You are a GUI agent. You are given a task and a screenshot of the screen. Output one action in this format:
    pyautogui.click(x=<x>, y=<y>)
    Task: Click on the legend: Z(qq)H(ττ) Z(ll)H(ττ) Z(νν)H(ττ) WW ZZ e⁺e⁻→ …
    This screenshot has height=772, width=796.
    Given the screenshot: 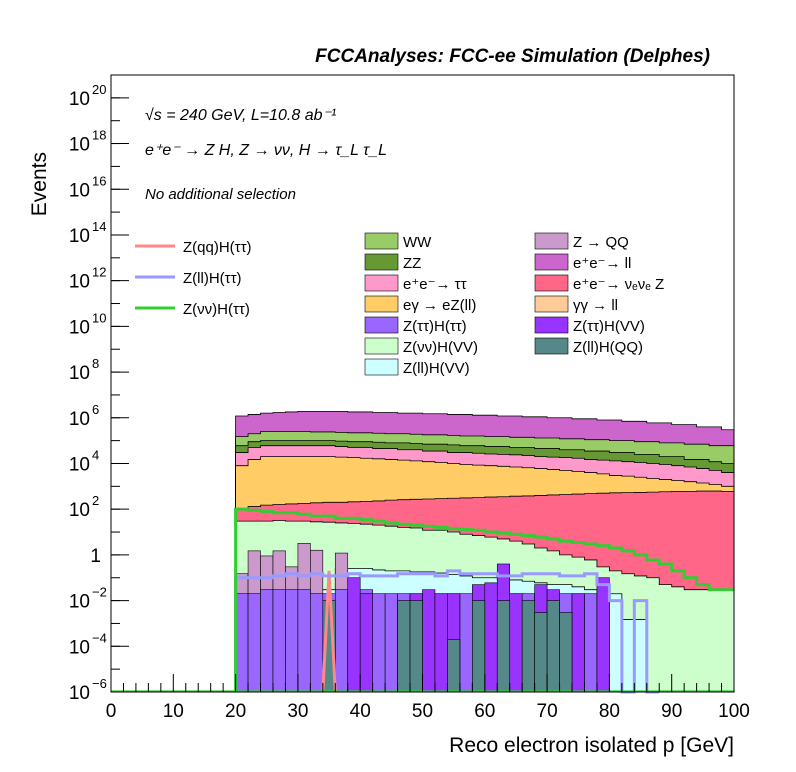 What is the action you would take?
    pyautogui.click(x=399, y=304)
    